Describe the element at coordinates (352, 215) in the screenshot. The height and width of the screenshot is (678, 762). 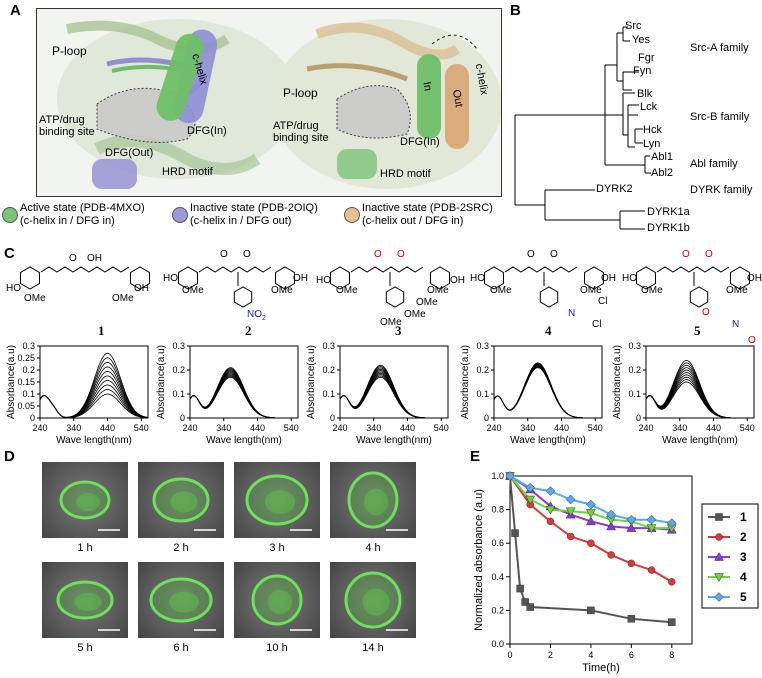
I see `legend-dot-inactive-2src` at that location.